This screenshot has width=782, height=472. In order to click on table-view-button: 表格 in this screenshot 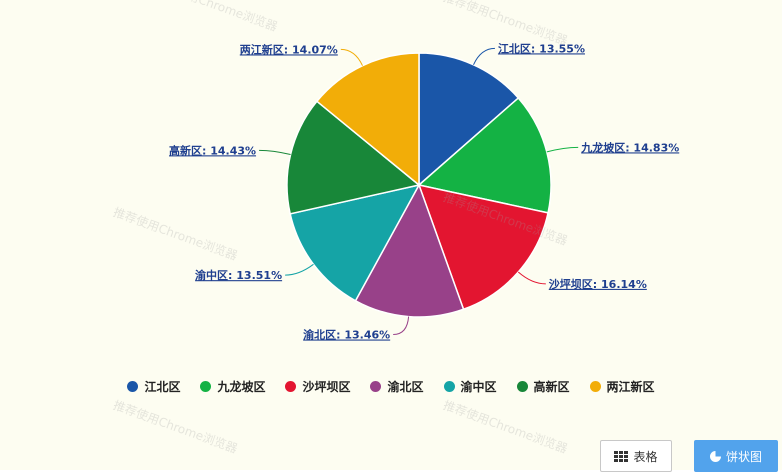, I will do `click(636, 456)`.